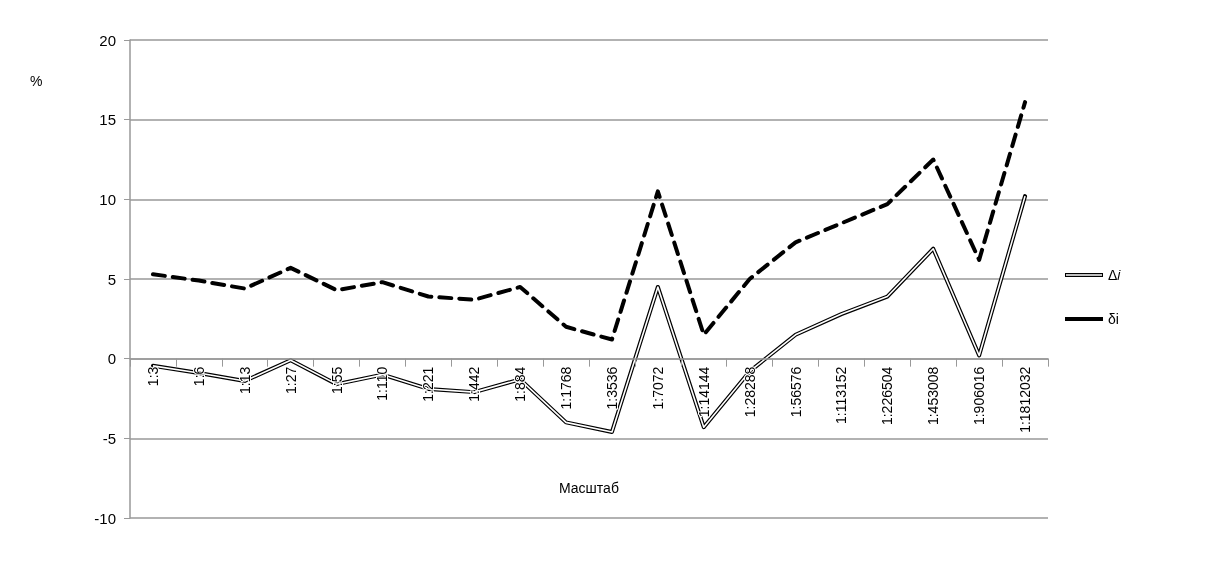  What do you see at coordinates (749, 392) in the screenshot?
I see `x-tick-label: 1:28288` at bounding box center [749, 392].